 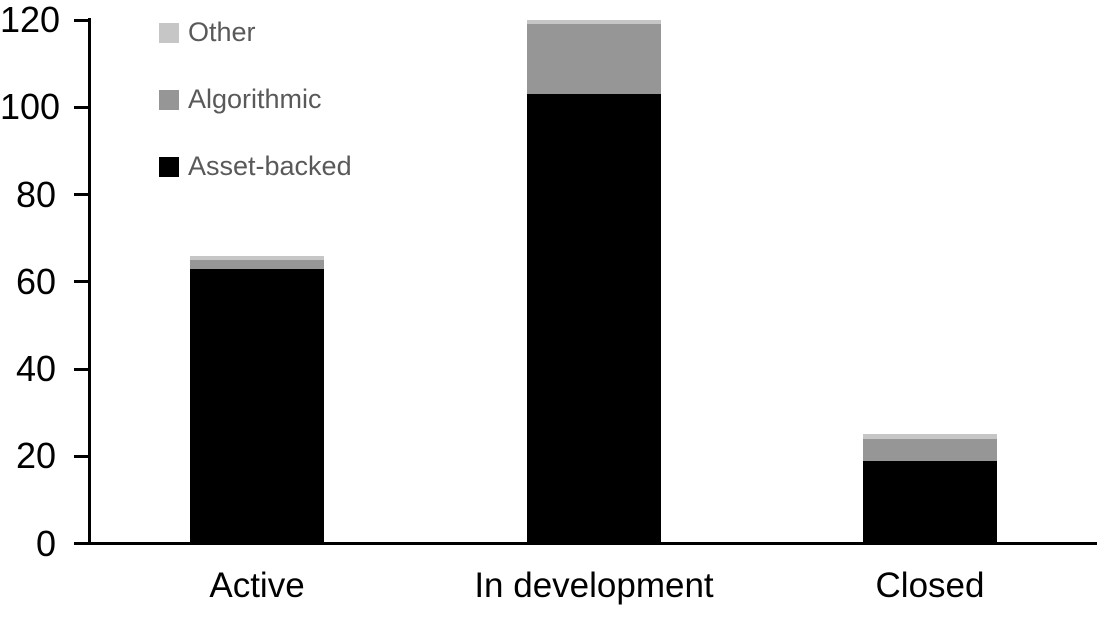 What do you see at coordinates (169, 166) in the screenshot?
I see `legend-swatch-asset-backed-icon` at bounding box center [169, 166].